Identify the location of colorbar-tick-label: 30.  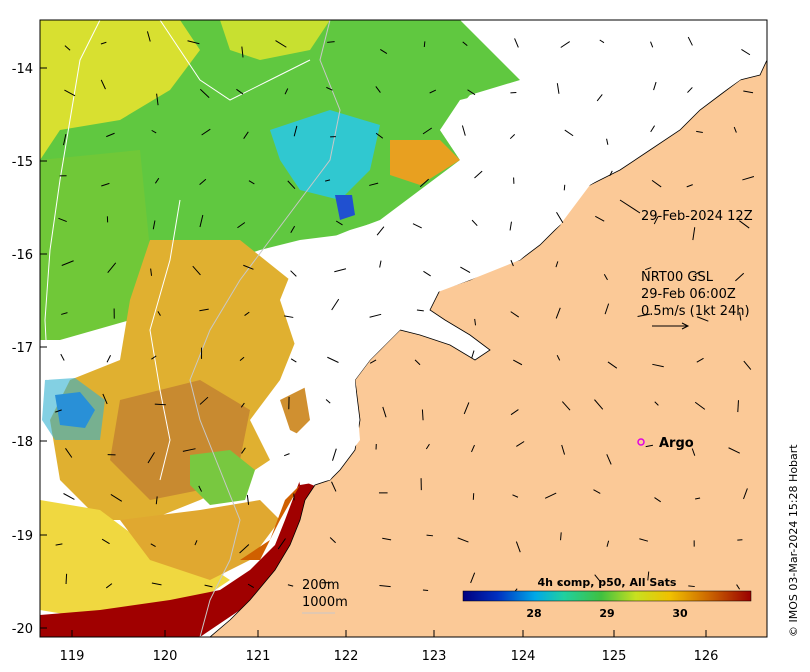
(680, 613).